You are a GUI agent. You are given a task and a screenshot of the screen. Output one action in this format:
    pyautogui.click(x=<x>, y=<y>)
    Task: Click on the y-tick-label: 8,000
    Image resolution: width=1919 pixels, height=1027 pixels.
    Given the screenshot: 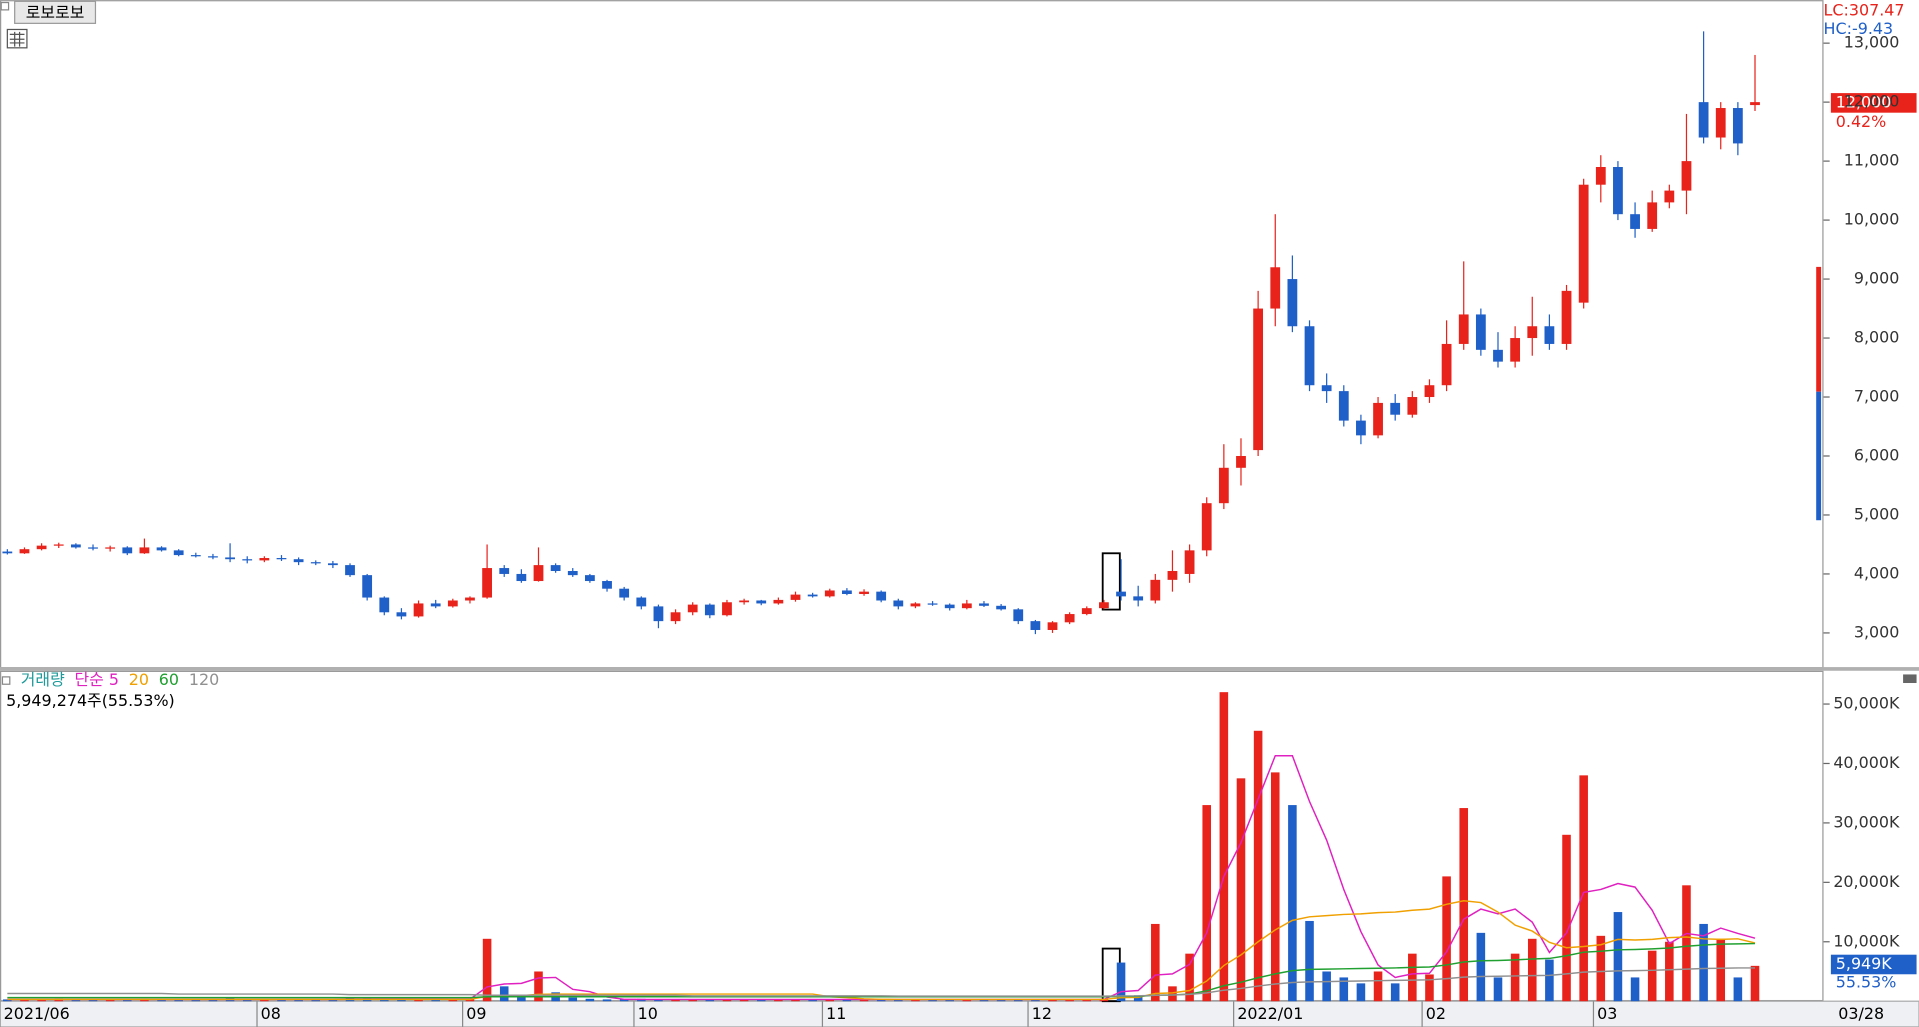 What is the action you would take?
    pyautogui.click(x=1877, y=337)
    